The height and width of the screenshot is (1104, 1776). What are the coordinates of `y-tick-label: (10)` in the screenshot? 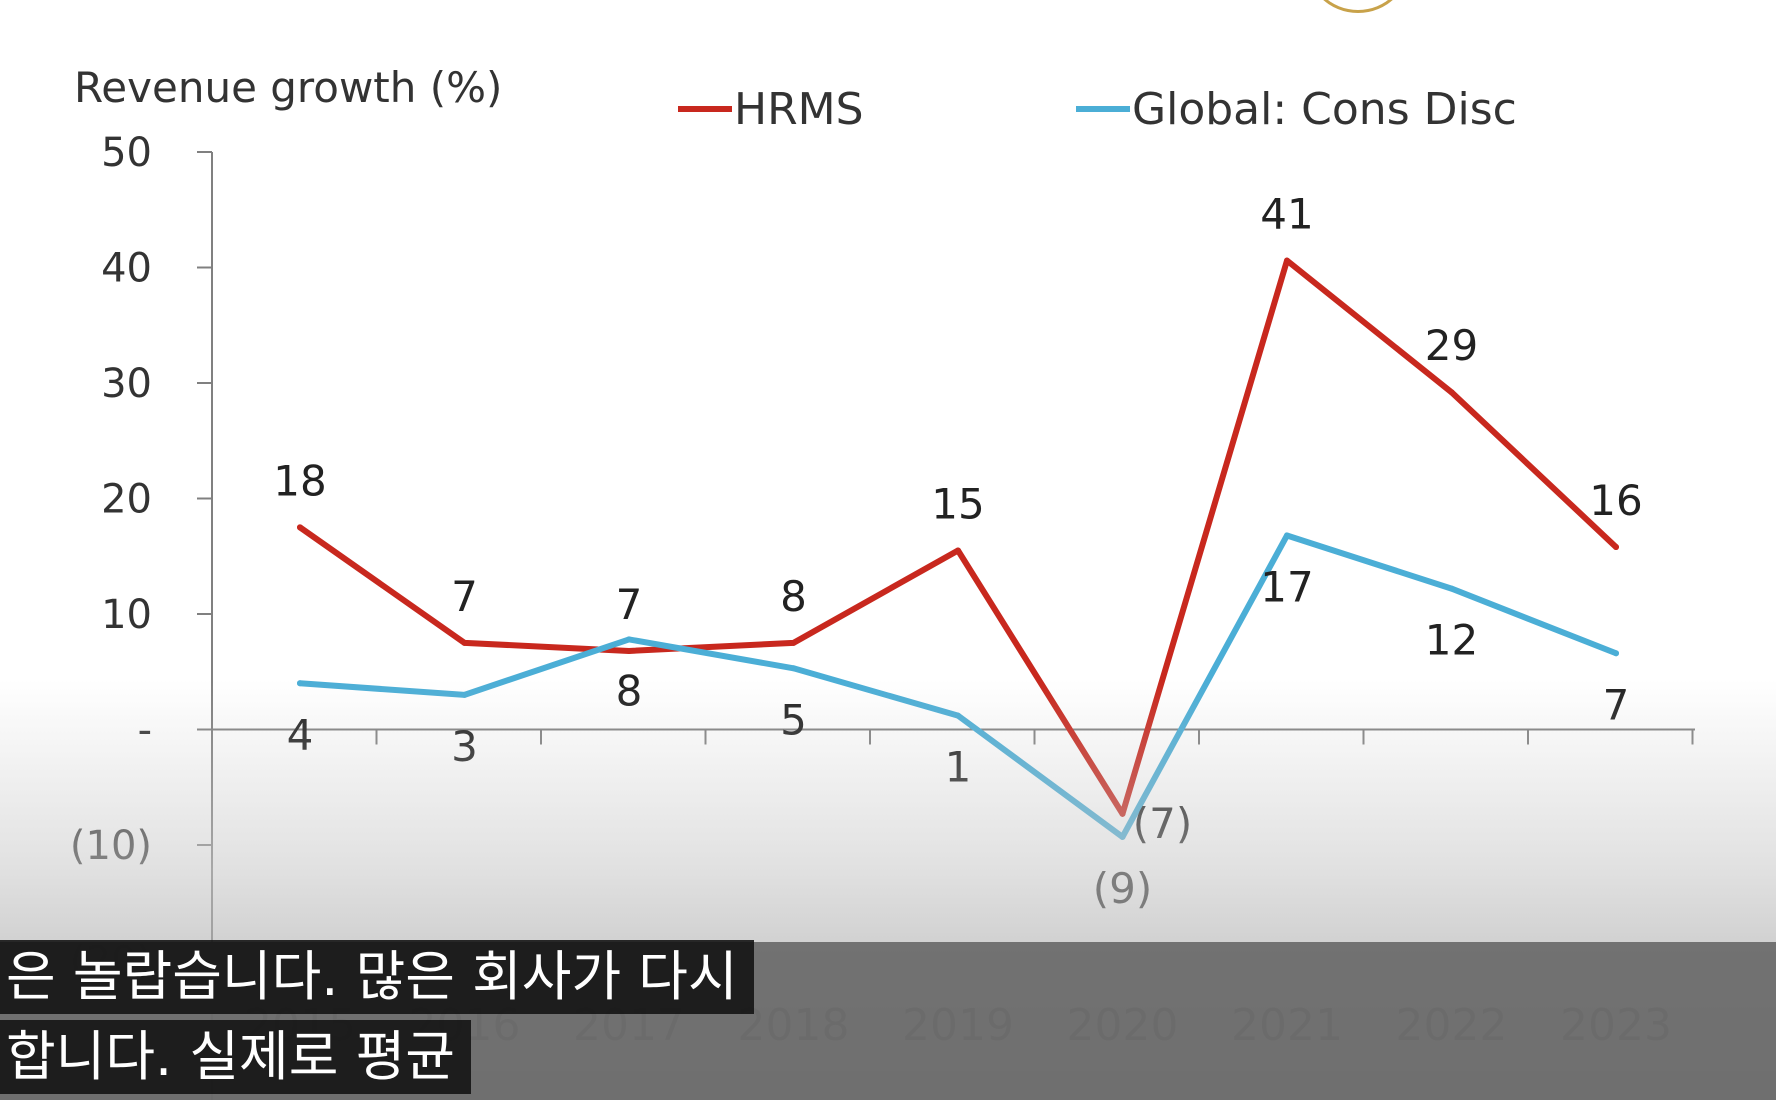 It's located at (111, 846).